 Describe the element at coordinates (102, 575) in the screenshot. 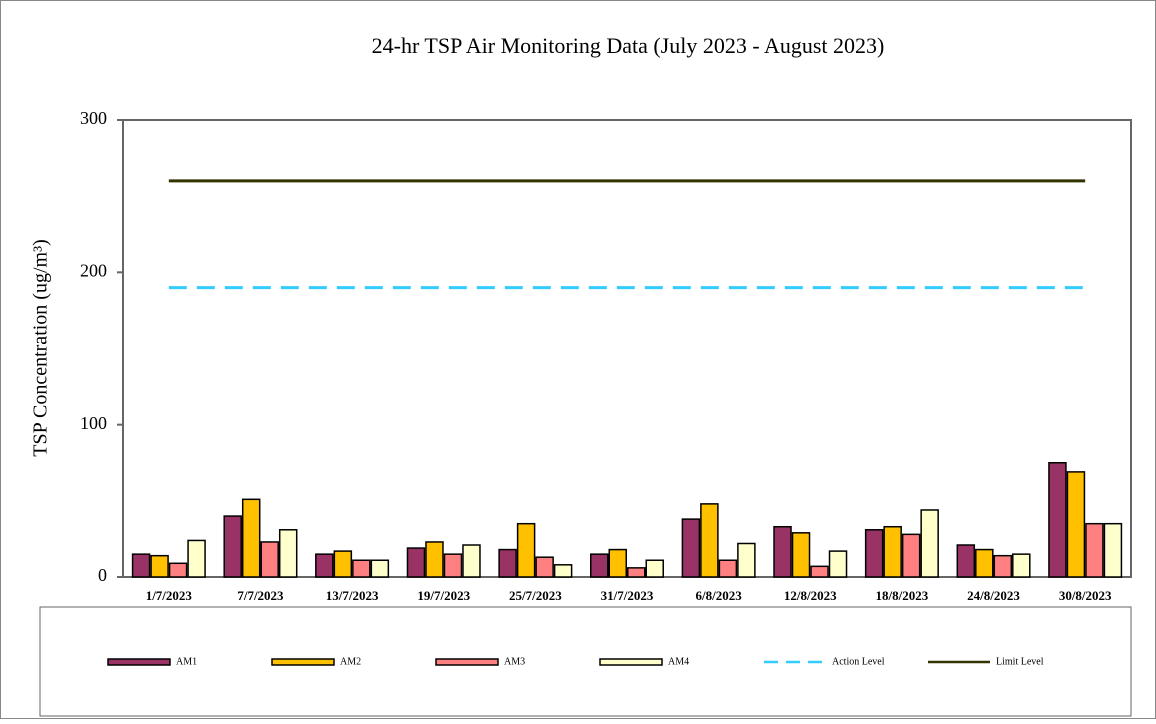

I see `y-tick-label: 0` at that location.